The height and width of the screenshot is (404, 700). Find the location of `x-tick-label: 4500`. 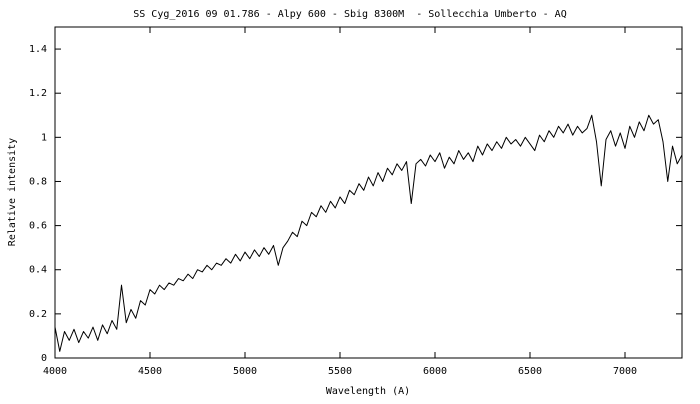

x-tick-label: 4500 is located at coordinates (150, 371).